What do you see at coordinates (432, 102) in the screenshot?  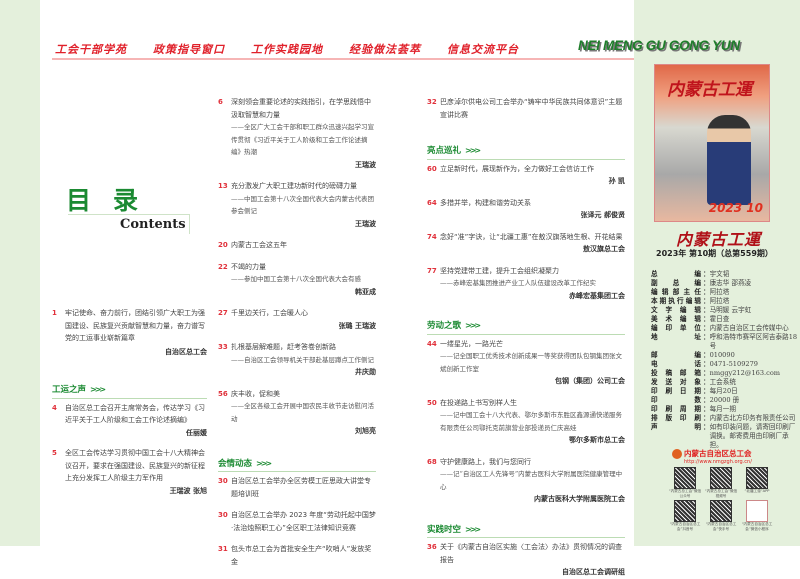 I see `page-number: 32` at bounding box center [432, 102].